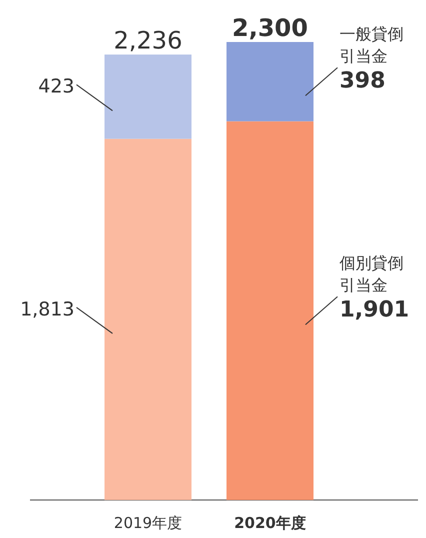  I want to click on total-label: 2,300, so click(270, 28).